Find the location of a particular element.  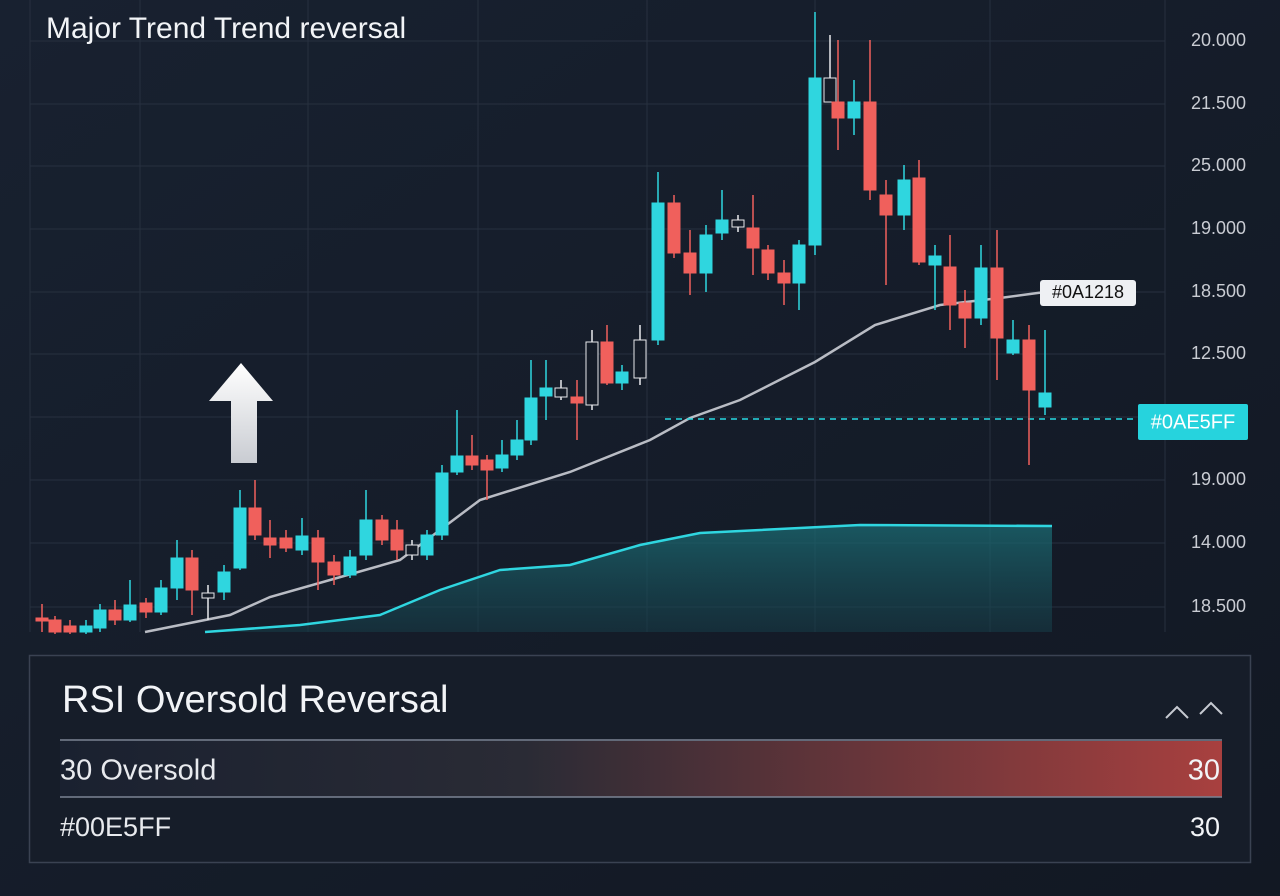

line-tag-label: #0A1218 is located at coordinates (1088, 292).